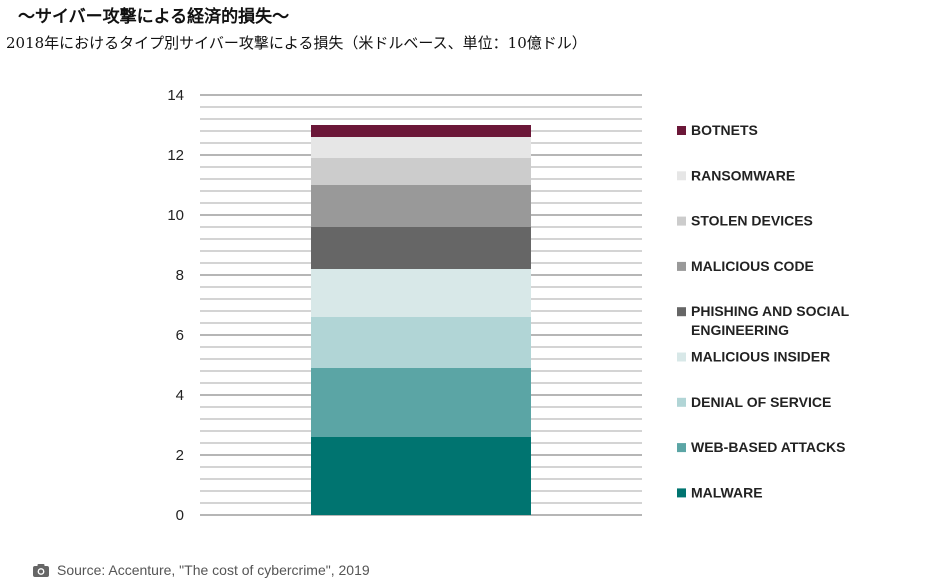  I want to click on chart-title: ～サイバー攻撃による経済的損失～, so click(154, 17).